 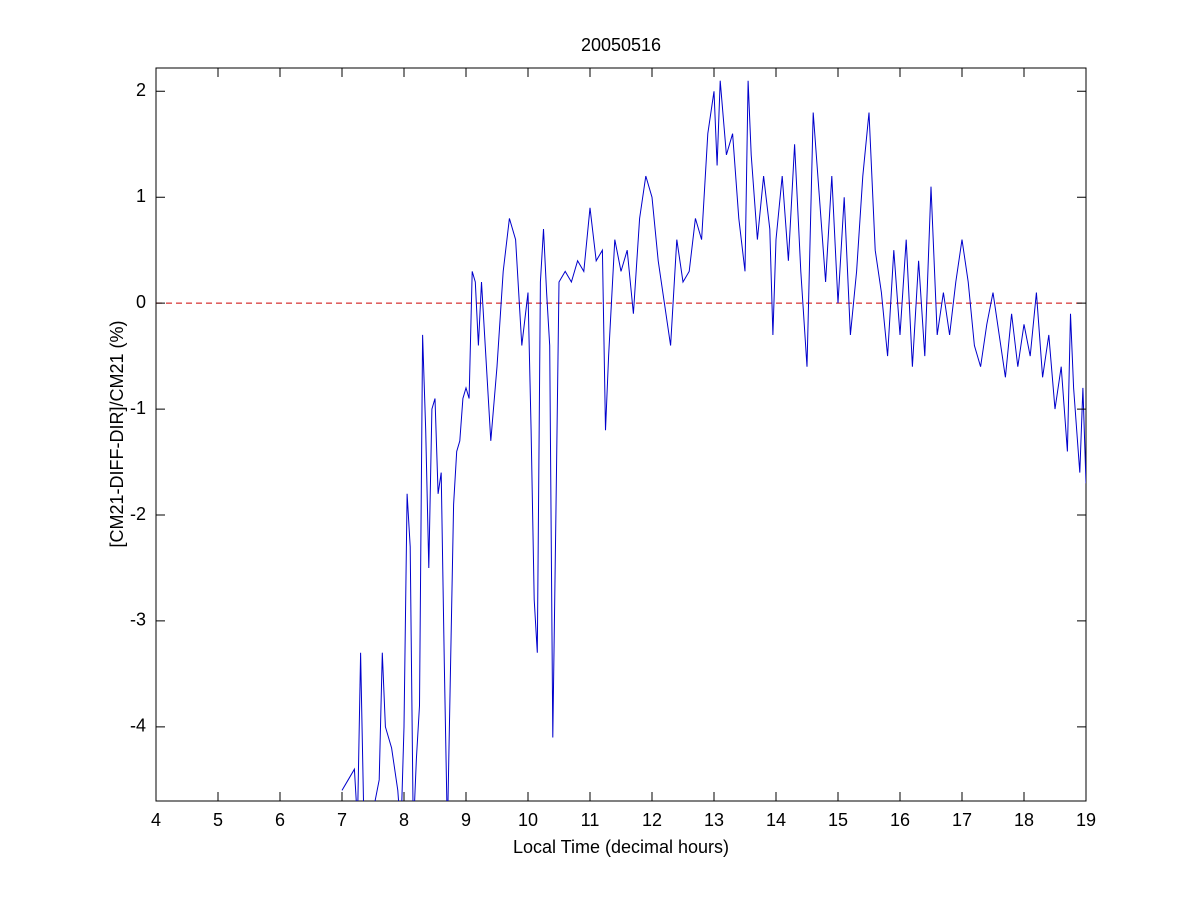 What do you see at coordinates (141, 90) in the screenshot?
I see `y-tick-label: 2` at bounding box center [141, 90].